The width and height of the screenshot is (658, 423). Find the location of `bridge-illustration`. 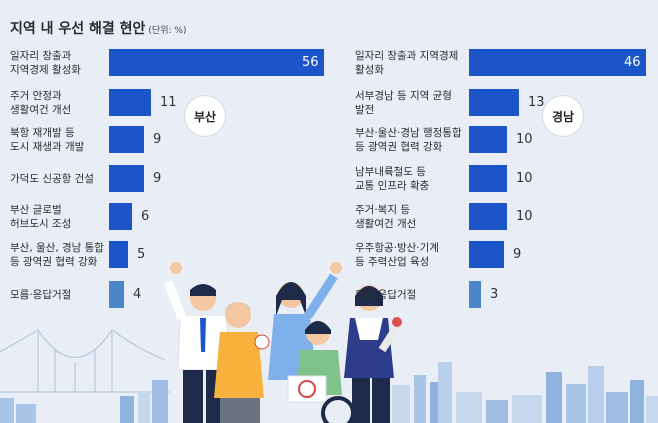

bridge-illustration is located at coordinates (85, 361).